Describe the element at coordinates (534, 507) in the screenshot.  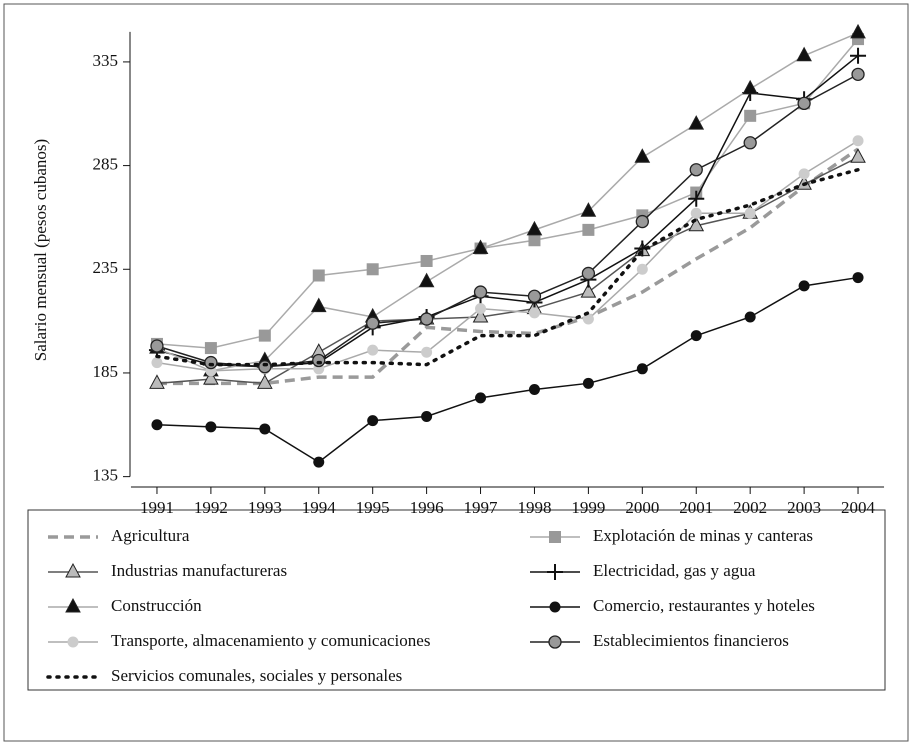
I see `x-tick-label: 1998` at that location.